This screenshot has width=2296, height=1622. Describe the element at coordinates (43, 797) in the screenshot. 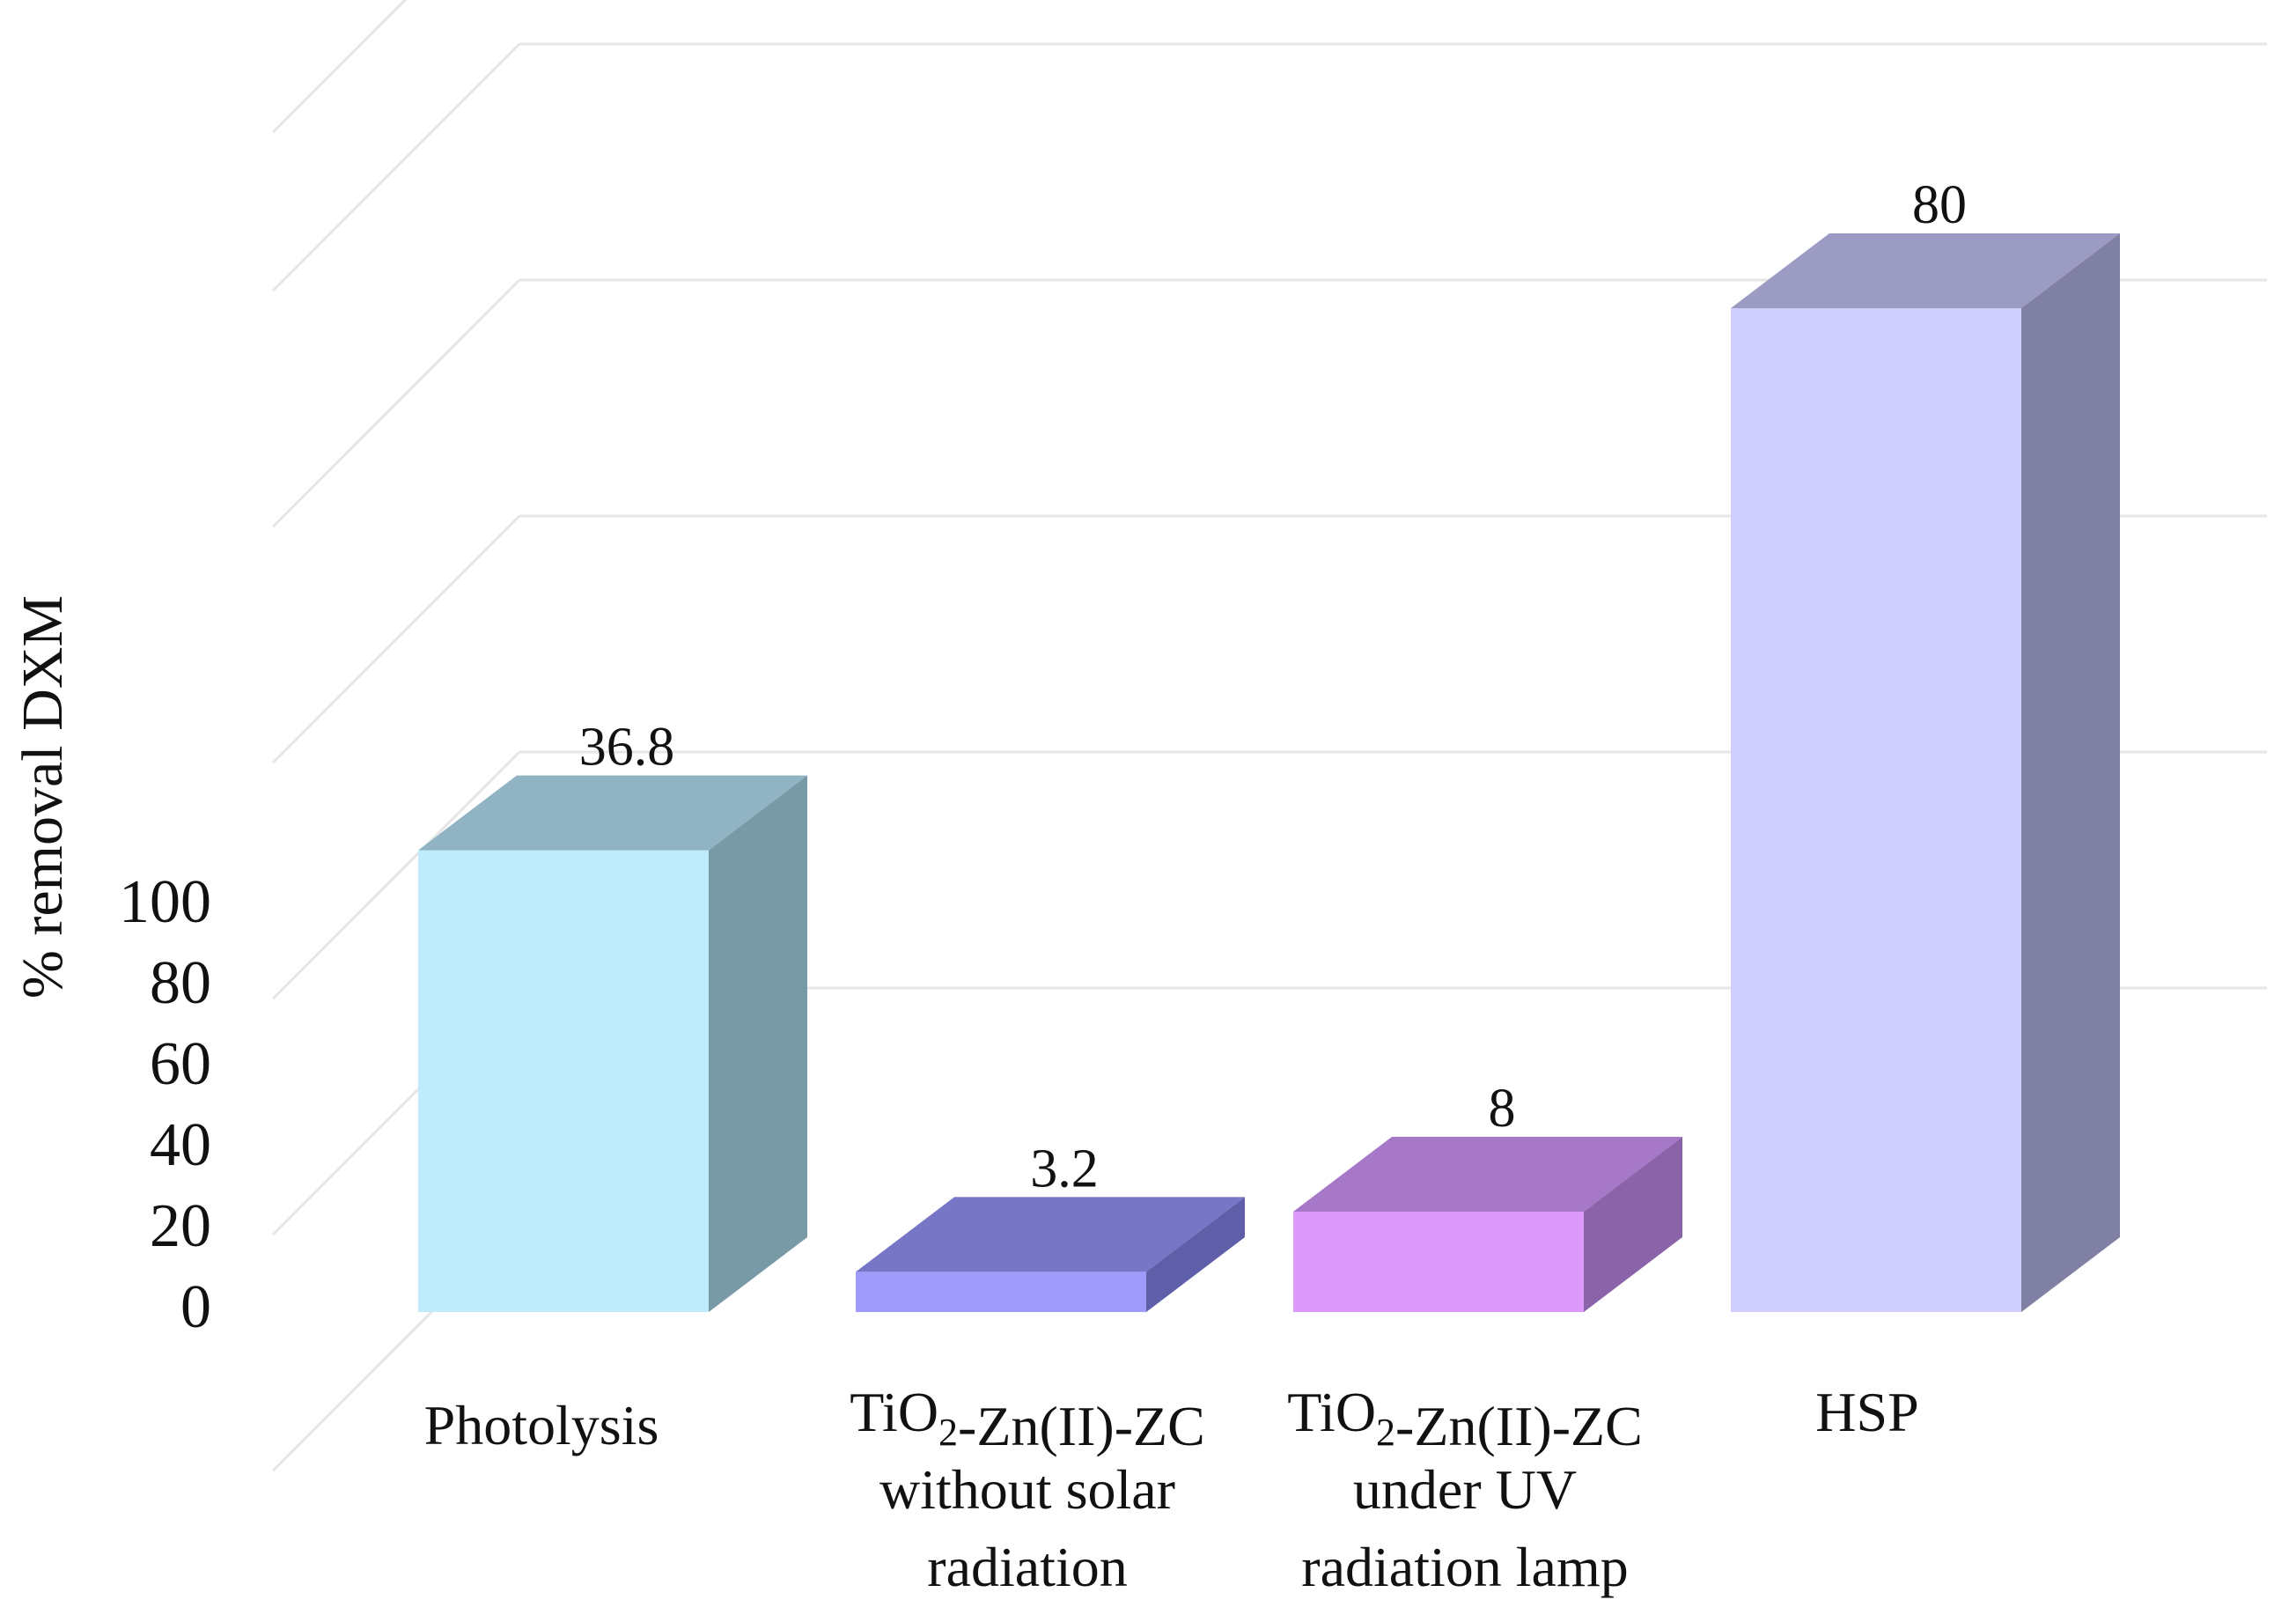

I see `y-axis-title: % removal DXM` at that location.